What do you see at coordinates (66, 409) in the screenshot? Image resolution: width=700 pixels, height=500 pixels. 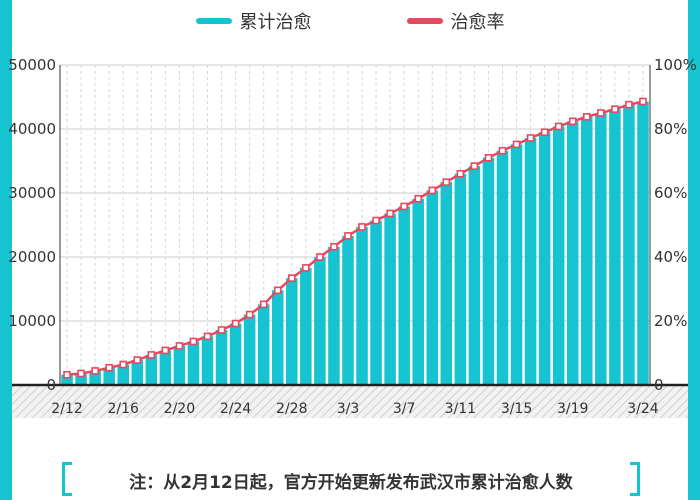 I see `x-tick-label: 2/12` at bounding box center [66, 409].